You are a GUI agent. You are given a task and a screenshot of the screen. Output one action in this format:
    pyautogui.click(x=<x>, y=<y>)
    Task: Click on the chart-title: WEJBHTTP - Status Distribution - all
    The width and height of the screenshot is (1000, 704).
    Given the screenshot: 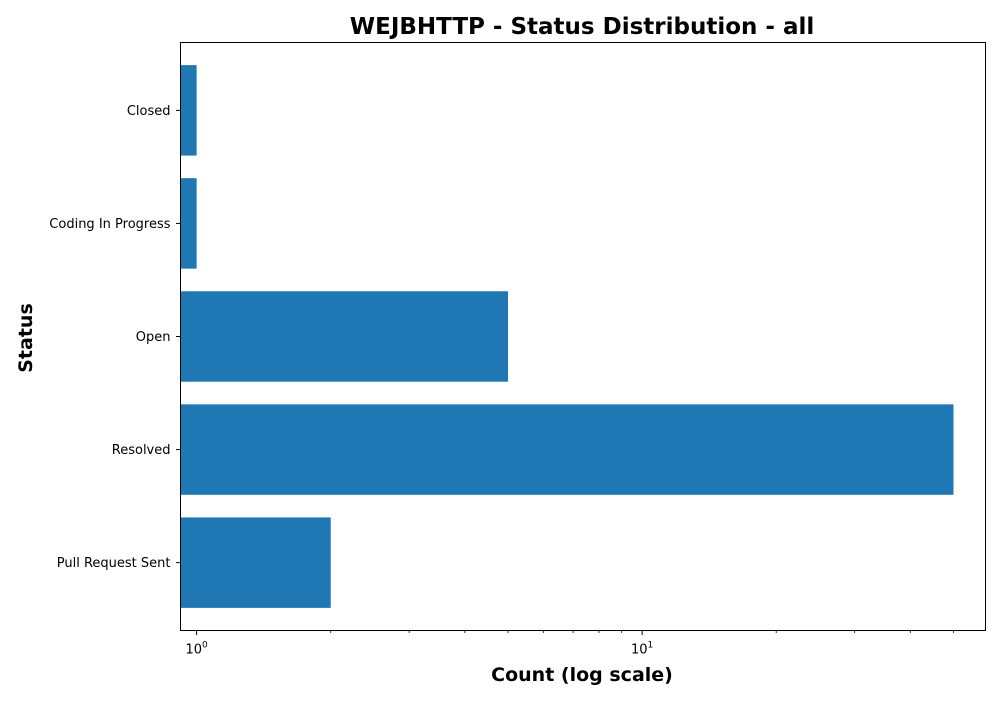 What is the action you would take?
    pyautogui.click(x=582, y=27)
    